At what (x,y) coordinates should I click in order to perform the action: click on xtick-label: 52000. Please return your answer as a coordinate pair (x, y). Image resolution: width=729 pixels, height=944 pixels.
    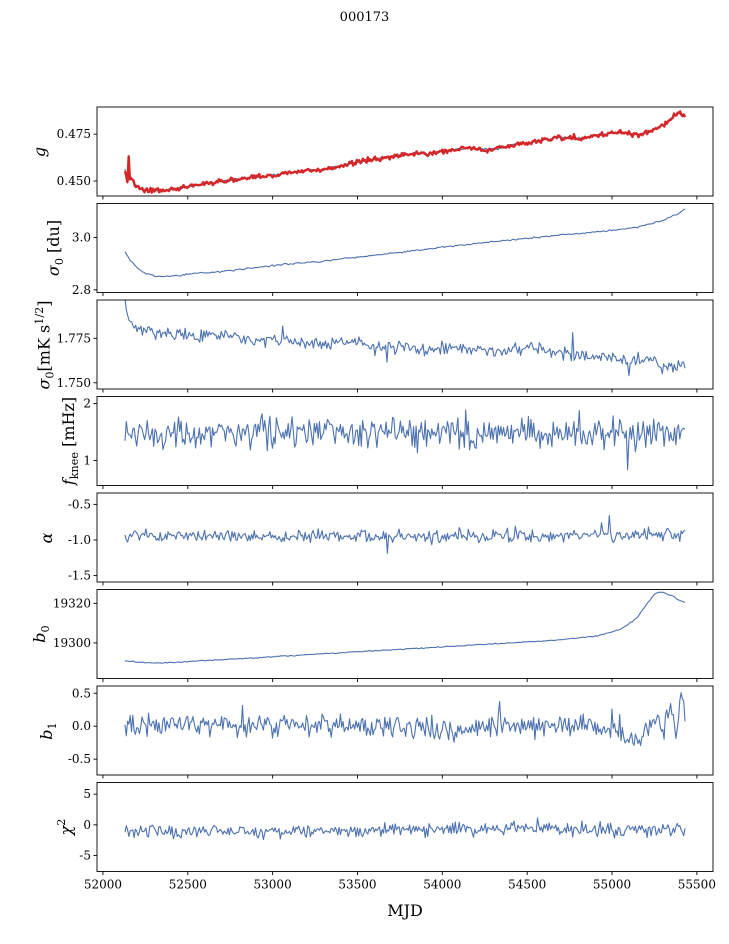
    Looking at the image, I should click on (103, 885).